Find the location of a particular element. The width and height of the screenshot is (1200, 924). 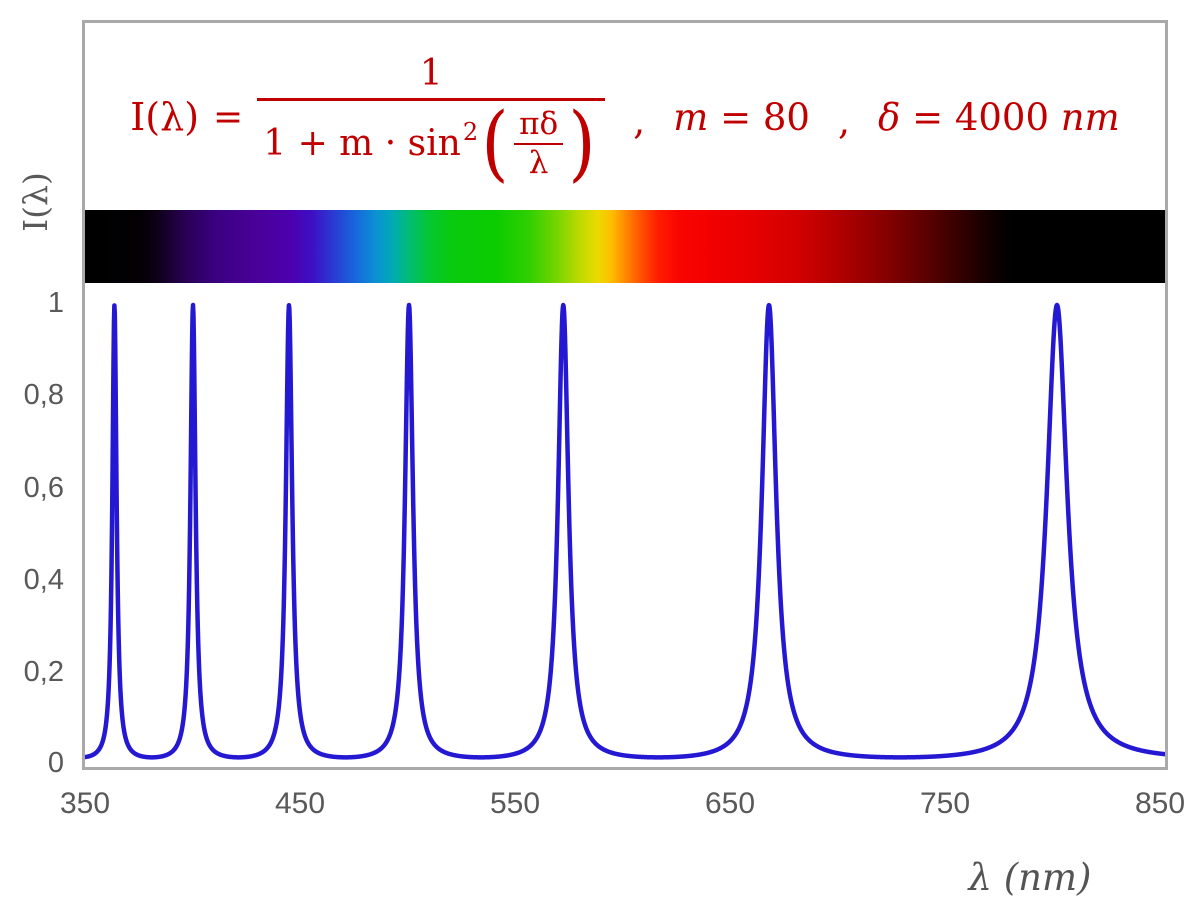

inner-fraction: πδ λ is located at coordinates (539, 143).